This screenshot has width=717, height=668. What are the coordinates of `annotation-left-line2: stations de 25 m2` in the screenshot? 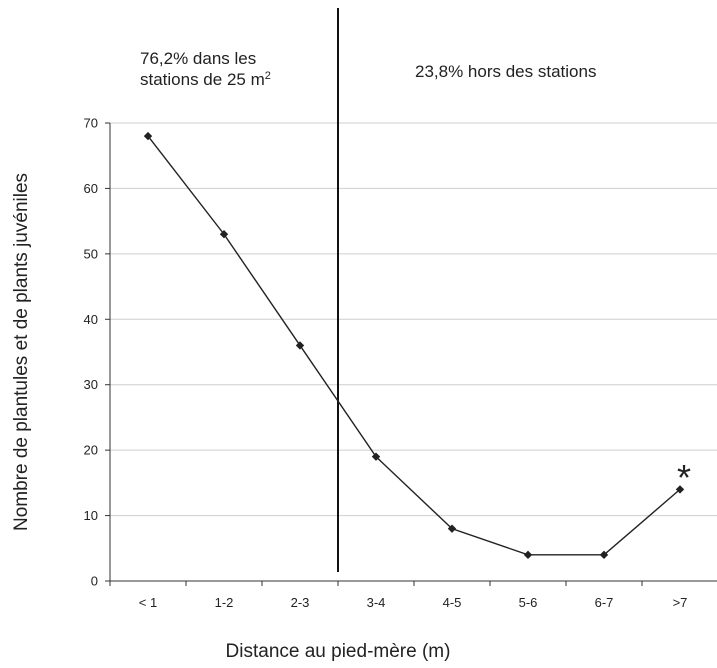 It's located at (205, 79).